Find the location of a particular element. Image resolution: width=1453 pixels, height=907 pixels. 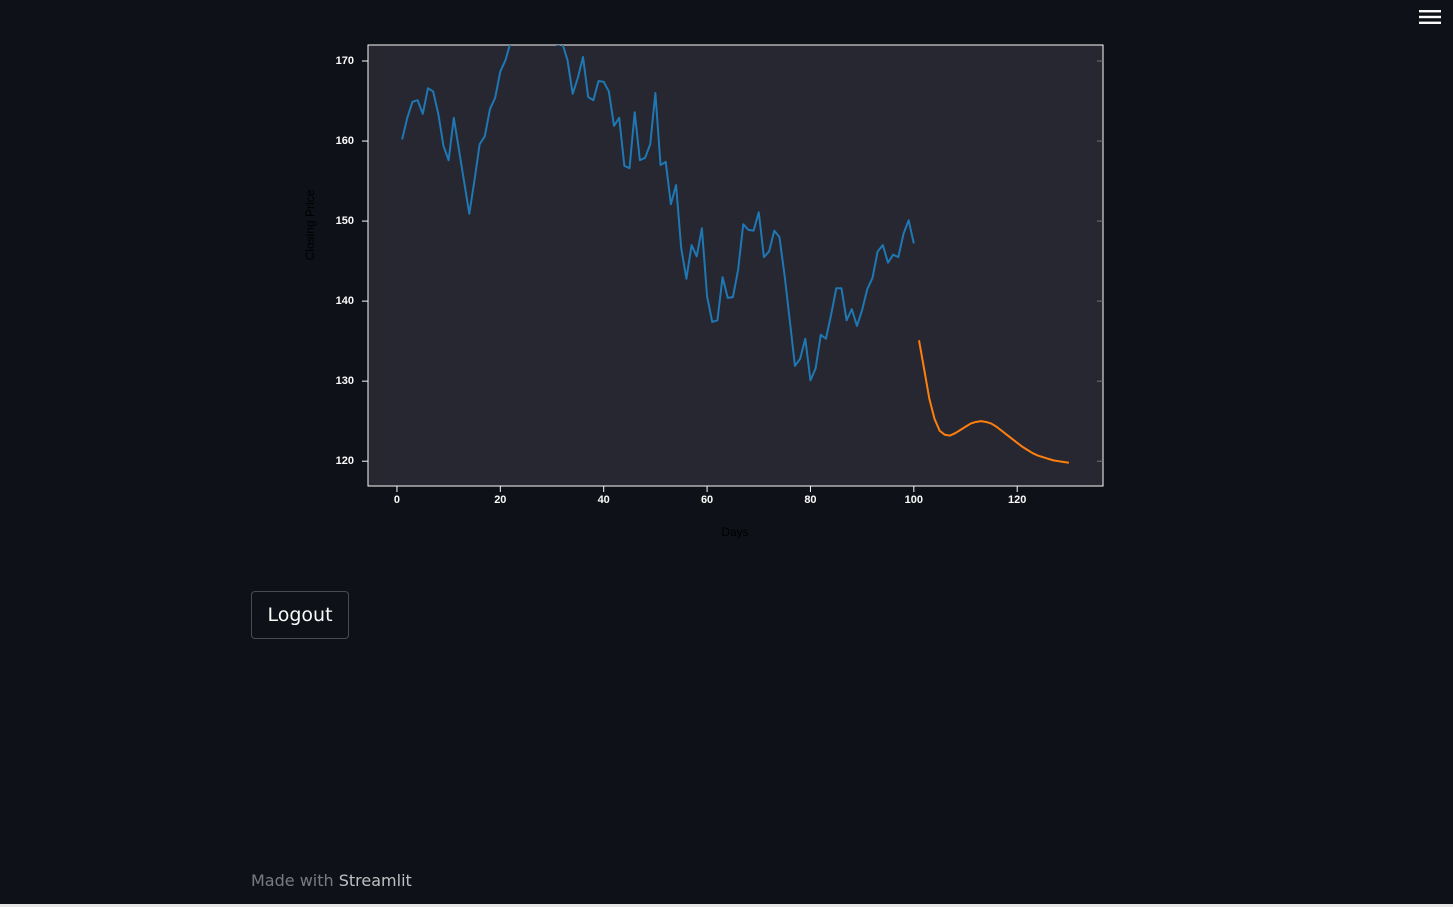

y-tick-label: 150 is located at coordinates (345, 221).